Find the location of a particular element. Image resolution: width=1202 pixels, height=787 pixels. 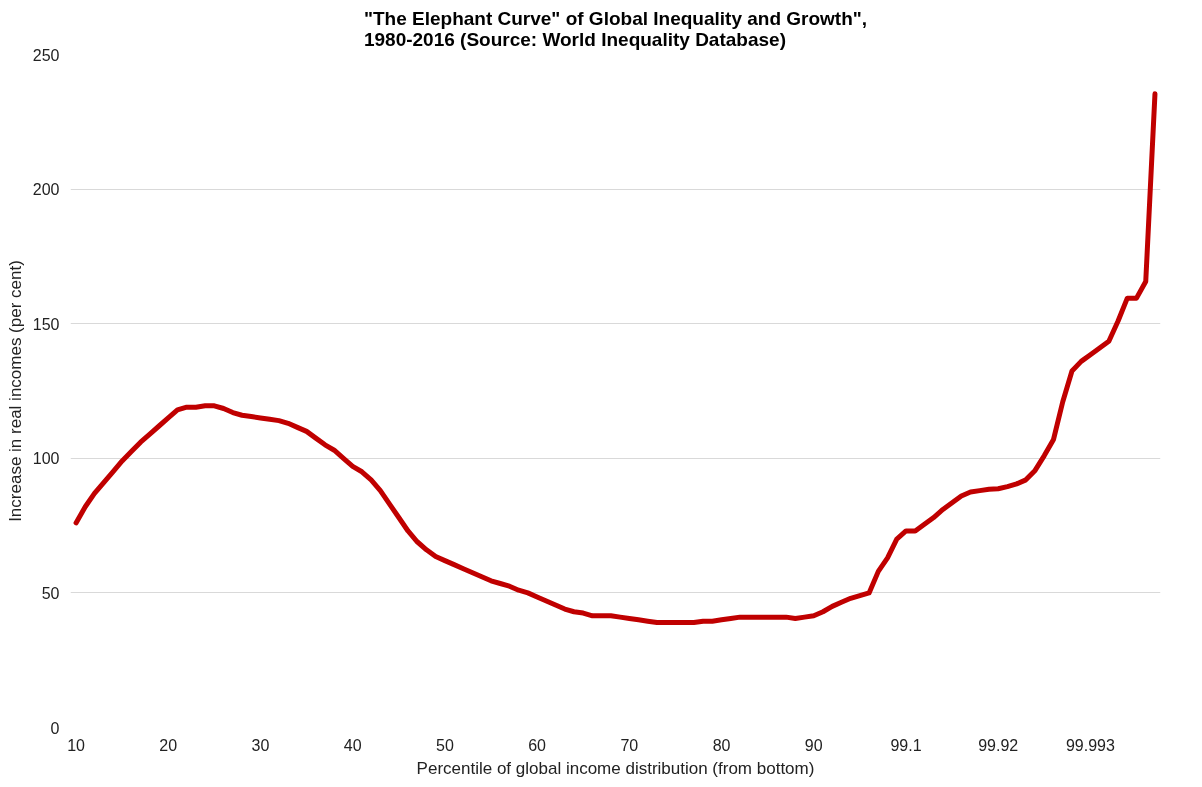

x-tick-label: 80 is located at coordinates (721, 745).